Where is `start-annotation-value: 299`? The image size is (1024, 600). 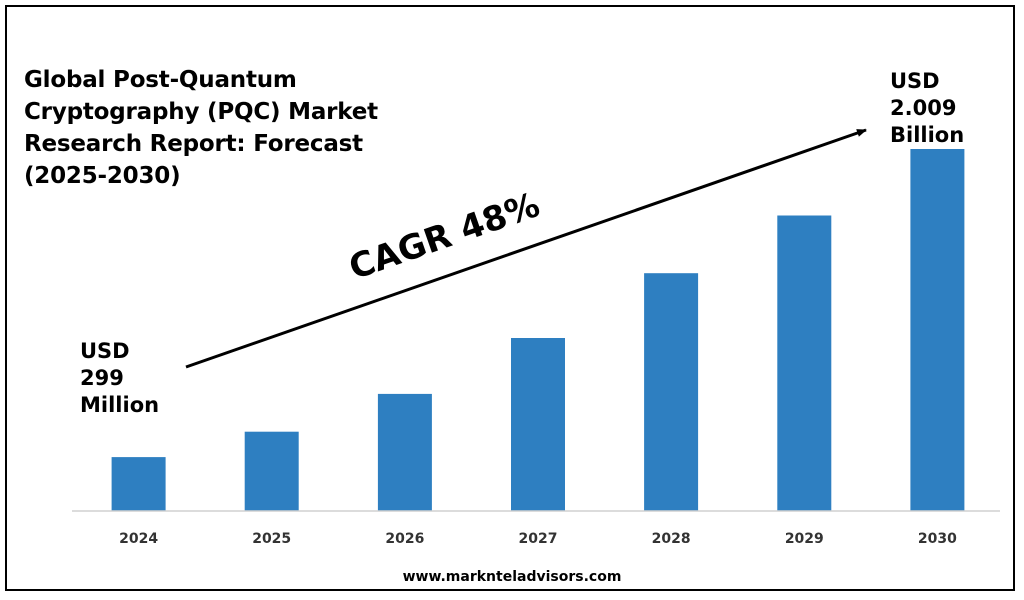 start-annotation-value: 299 is located at coordinates (102, 378).